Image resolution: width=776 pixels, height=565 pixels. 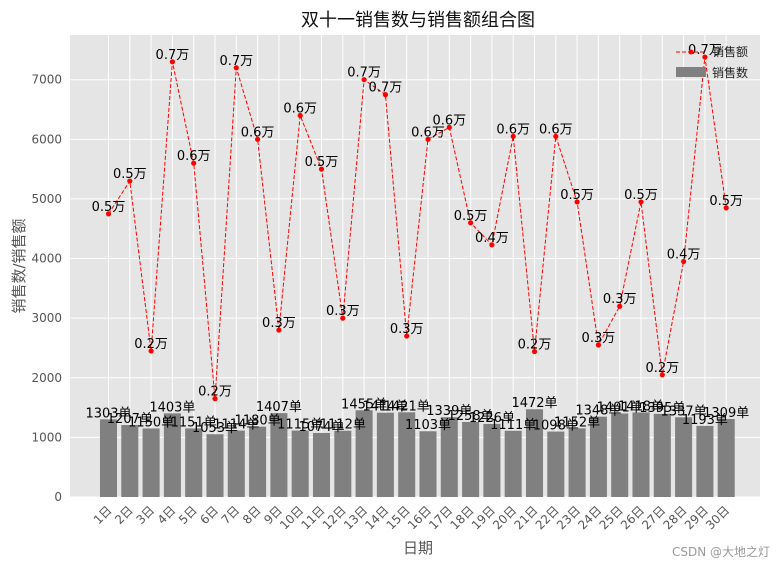 I want to click on y-axis-label: 销售数/销售额, so click(x=19, y=265).